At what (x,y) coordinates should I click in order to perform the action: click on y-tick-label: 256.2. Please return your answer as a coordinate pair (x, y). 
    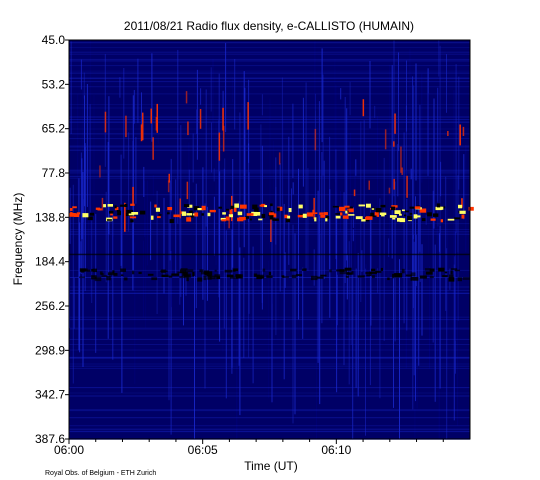
    Looking at the image, I should click on (50, 306).